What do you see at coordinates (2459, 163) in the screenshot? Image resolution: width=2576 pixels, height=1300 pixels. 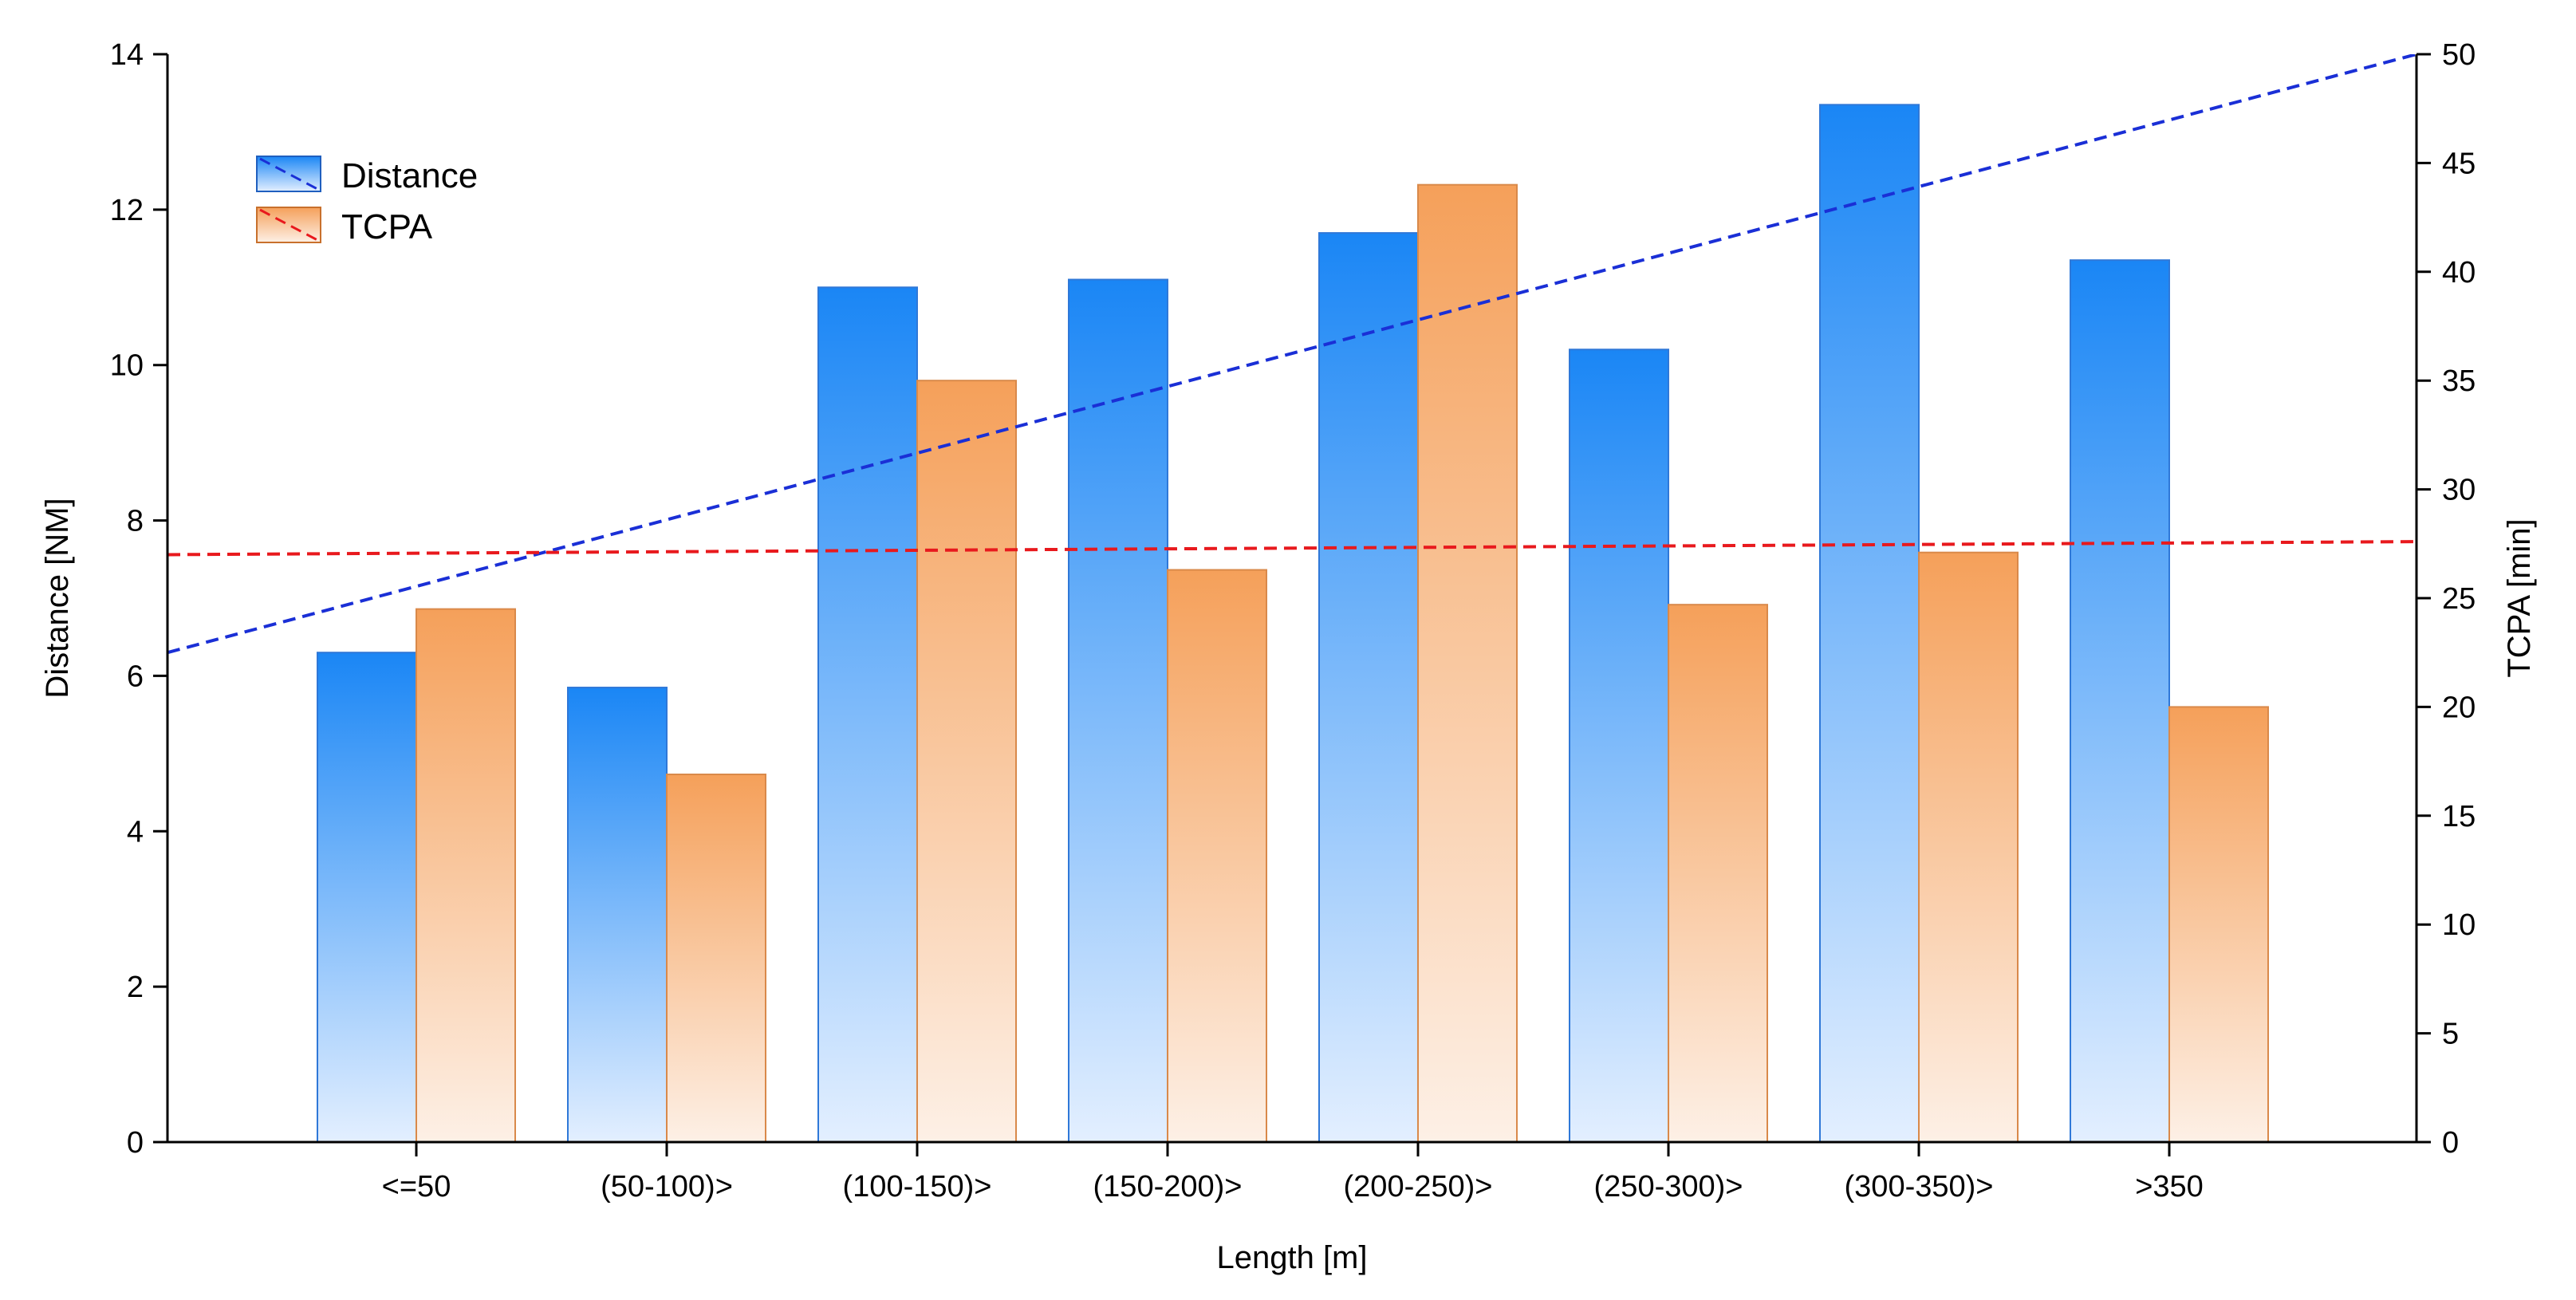 I see `y2-tick-label: 45` at bounding box center [2459, 163].